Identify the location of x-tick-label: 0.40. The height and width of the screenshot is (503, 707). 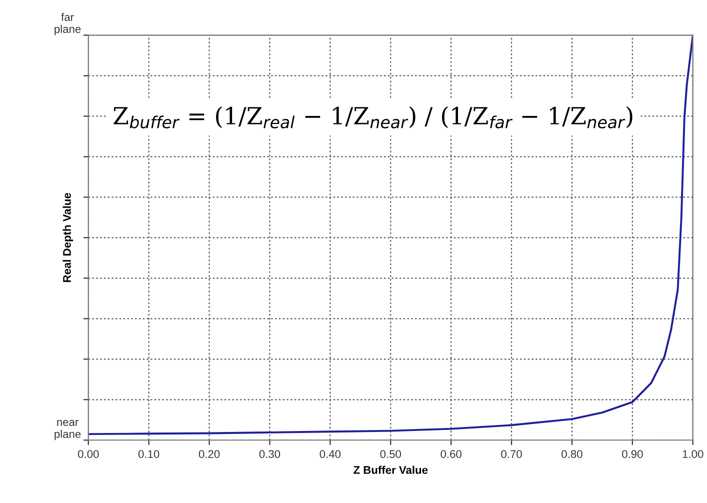
(330, 454).